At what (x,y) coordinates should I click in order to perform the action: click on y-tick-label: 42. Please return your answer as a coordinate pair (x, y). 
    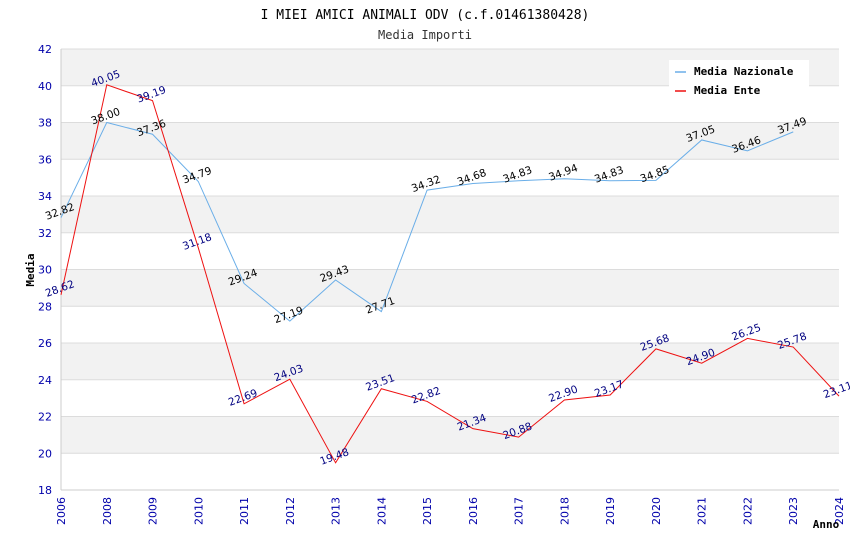
    Looking at the image, I should click on (45, 49).